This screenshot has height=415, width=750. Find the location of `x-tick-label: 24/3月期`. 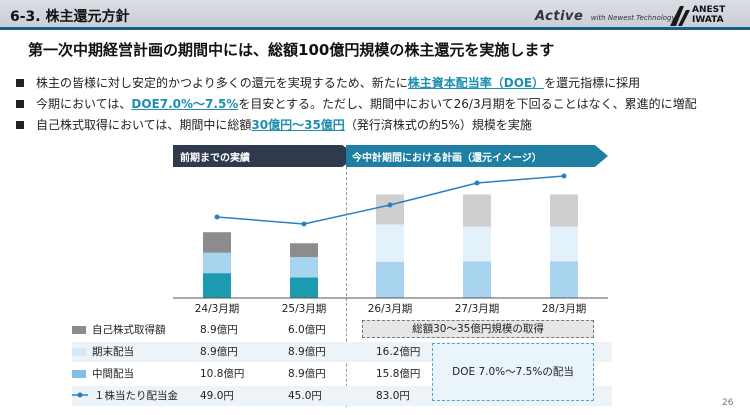

x-tick-label: 24/3月期 is located at coordinates (217, 309).